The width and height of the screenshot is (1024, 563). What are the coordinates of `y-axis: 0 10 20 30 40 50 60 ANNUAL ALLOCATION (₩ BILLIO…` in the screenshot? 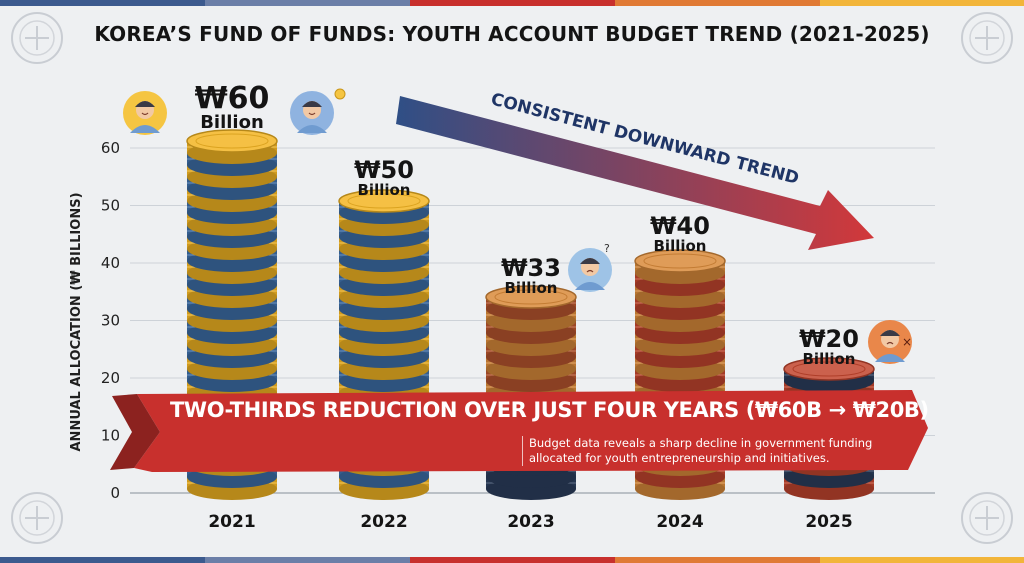 It's located at (94, 320).